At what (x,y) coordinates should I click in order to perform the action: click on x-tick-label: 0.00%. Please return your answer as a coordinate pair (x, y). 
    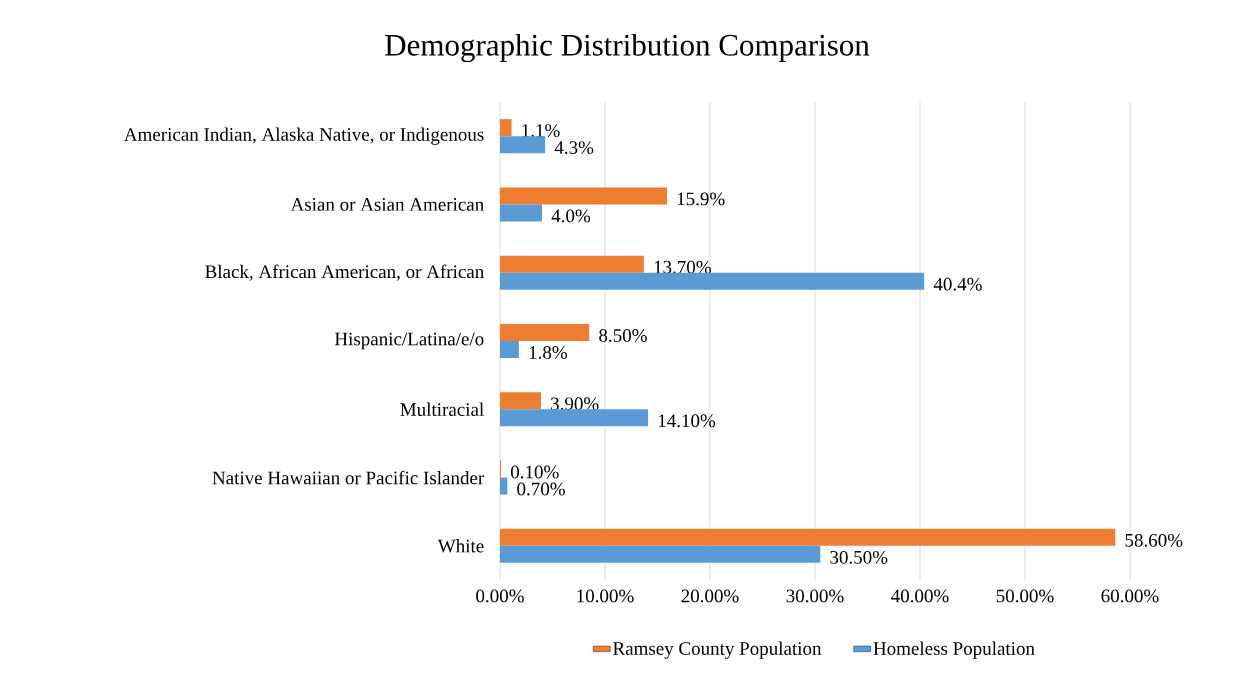
    Looking at the image, I should click on (500, 596).